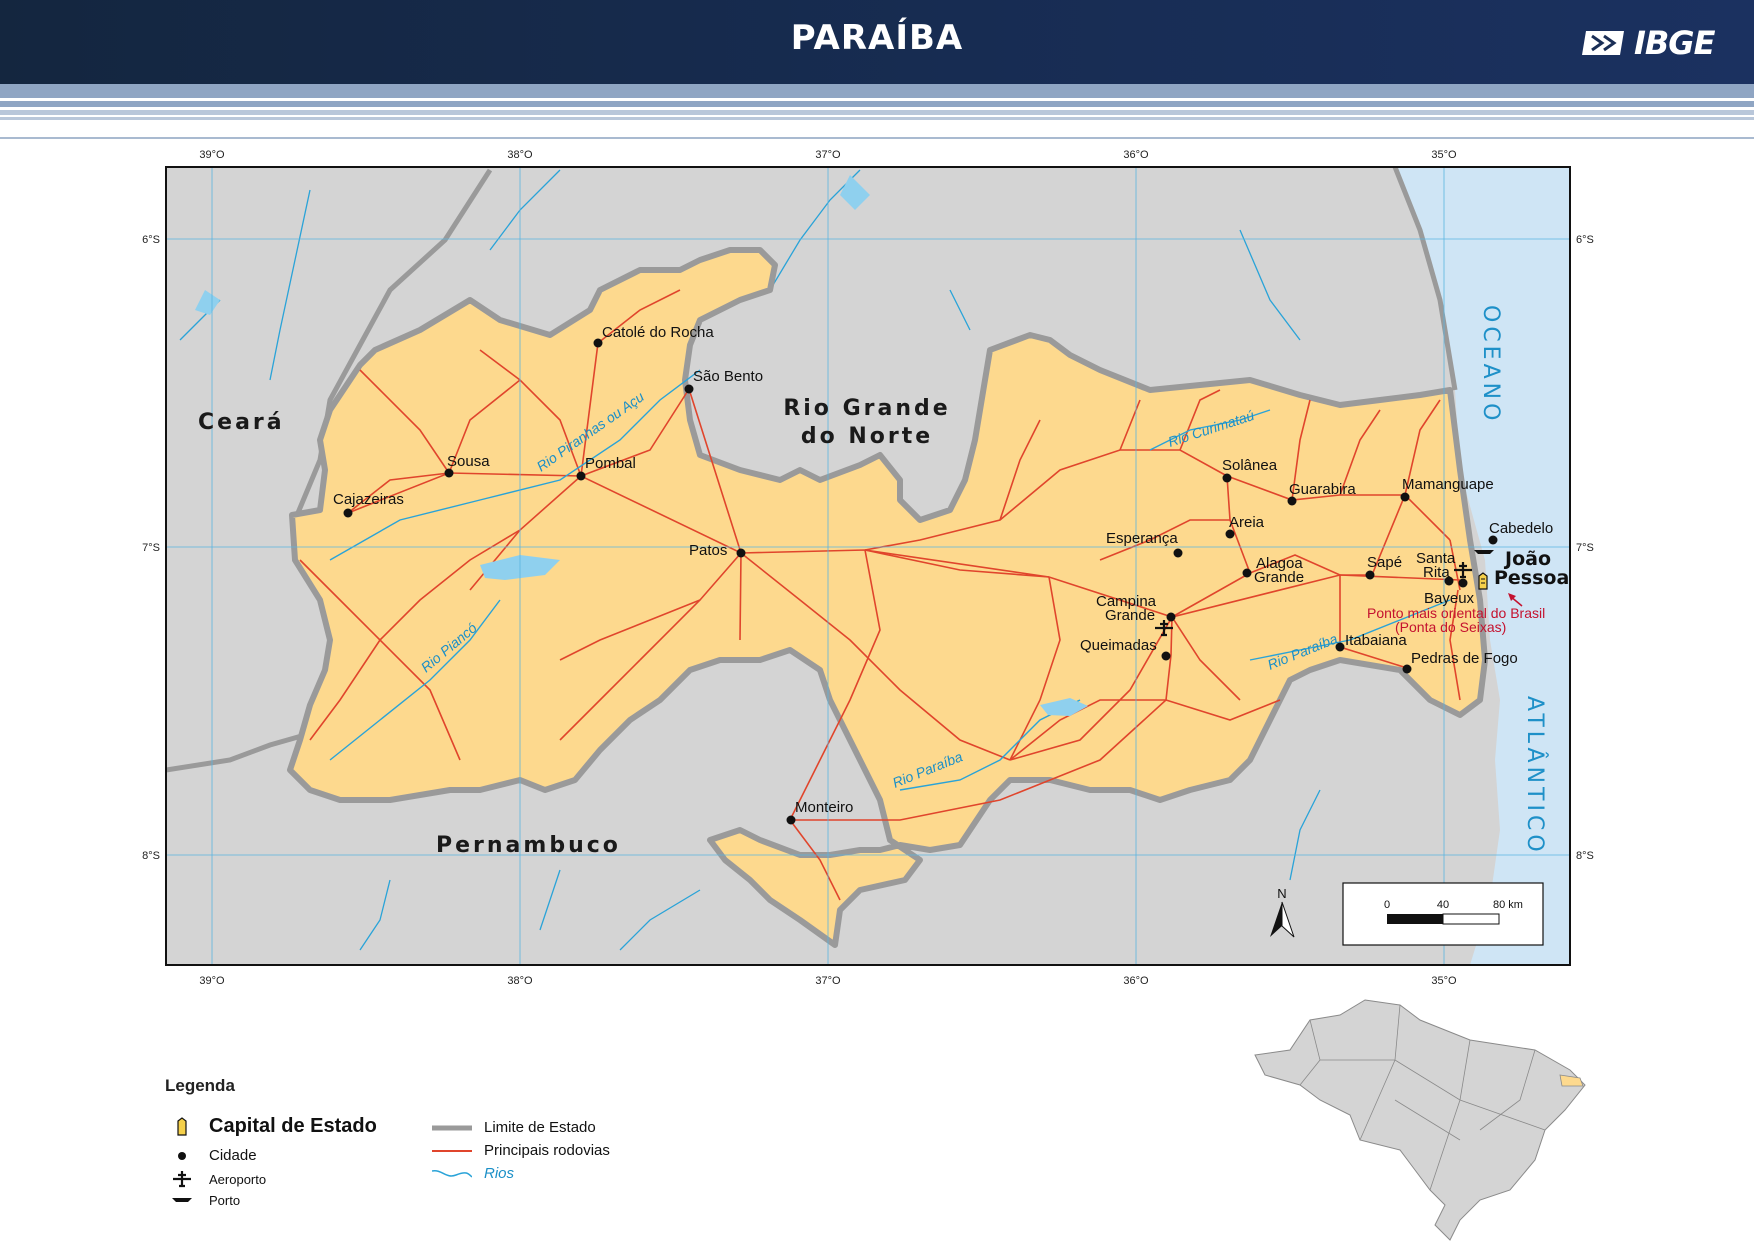 This screenshot has width=1754, height=1241. What do you see at coordinates (212, 981) in the screenshot?
I see `lon-tick: 39°O` at bounding box center [212, 981].